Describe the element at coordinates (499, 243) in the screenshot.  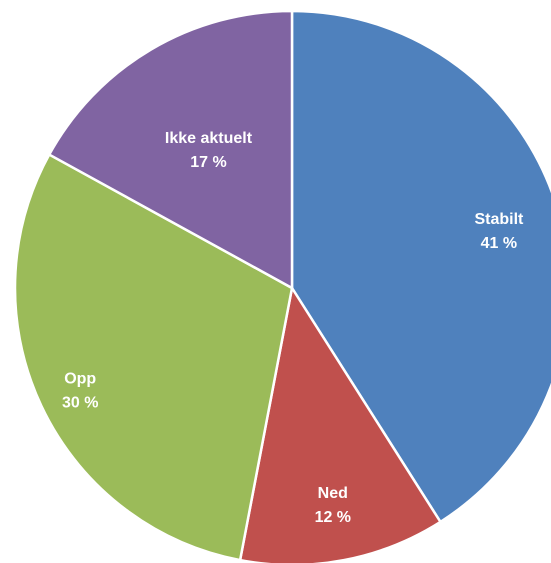
I see `slice-value-stabilt: 41 %` at that location.